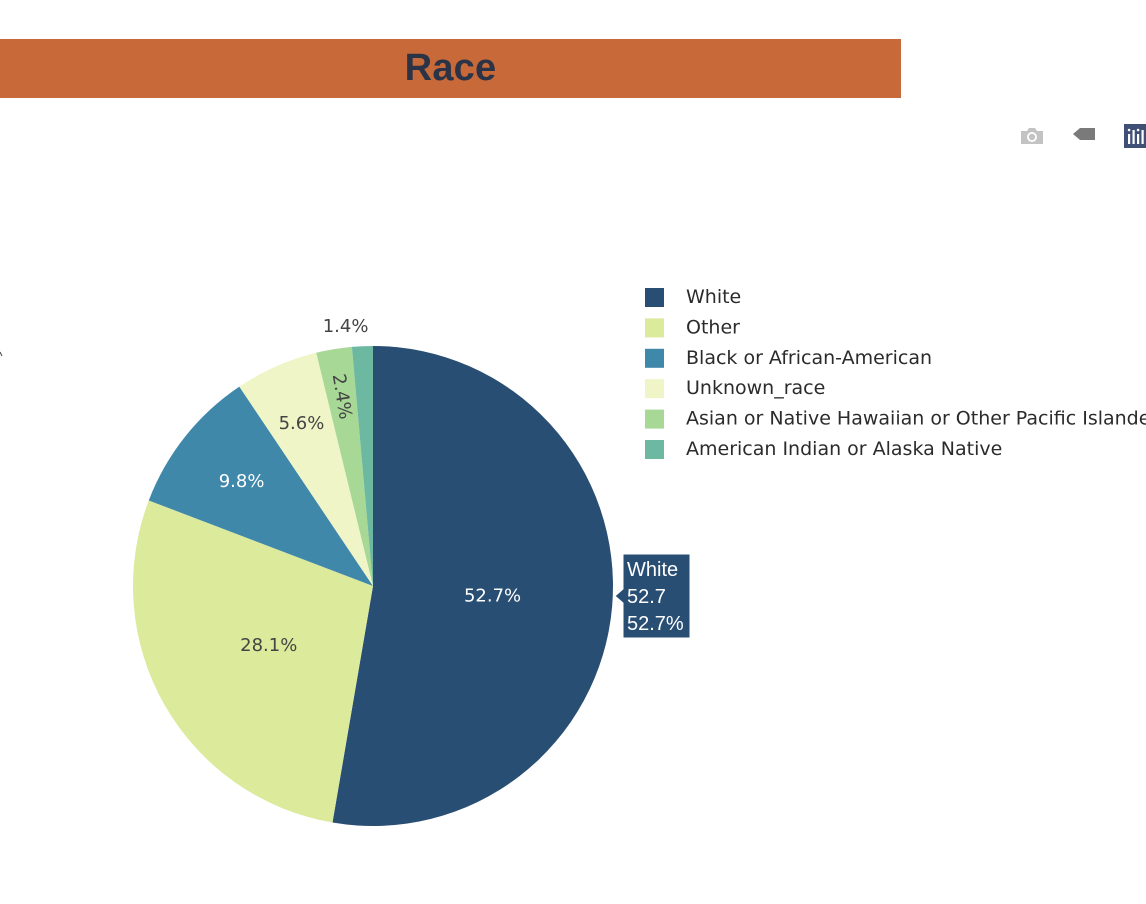 The image size is (1146, 904). I want to click on slice-label-american-indian-or-alaska-native: 1.4%, so click(346, 326).